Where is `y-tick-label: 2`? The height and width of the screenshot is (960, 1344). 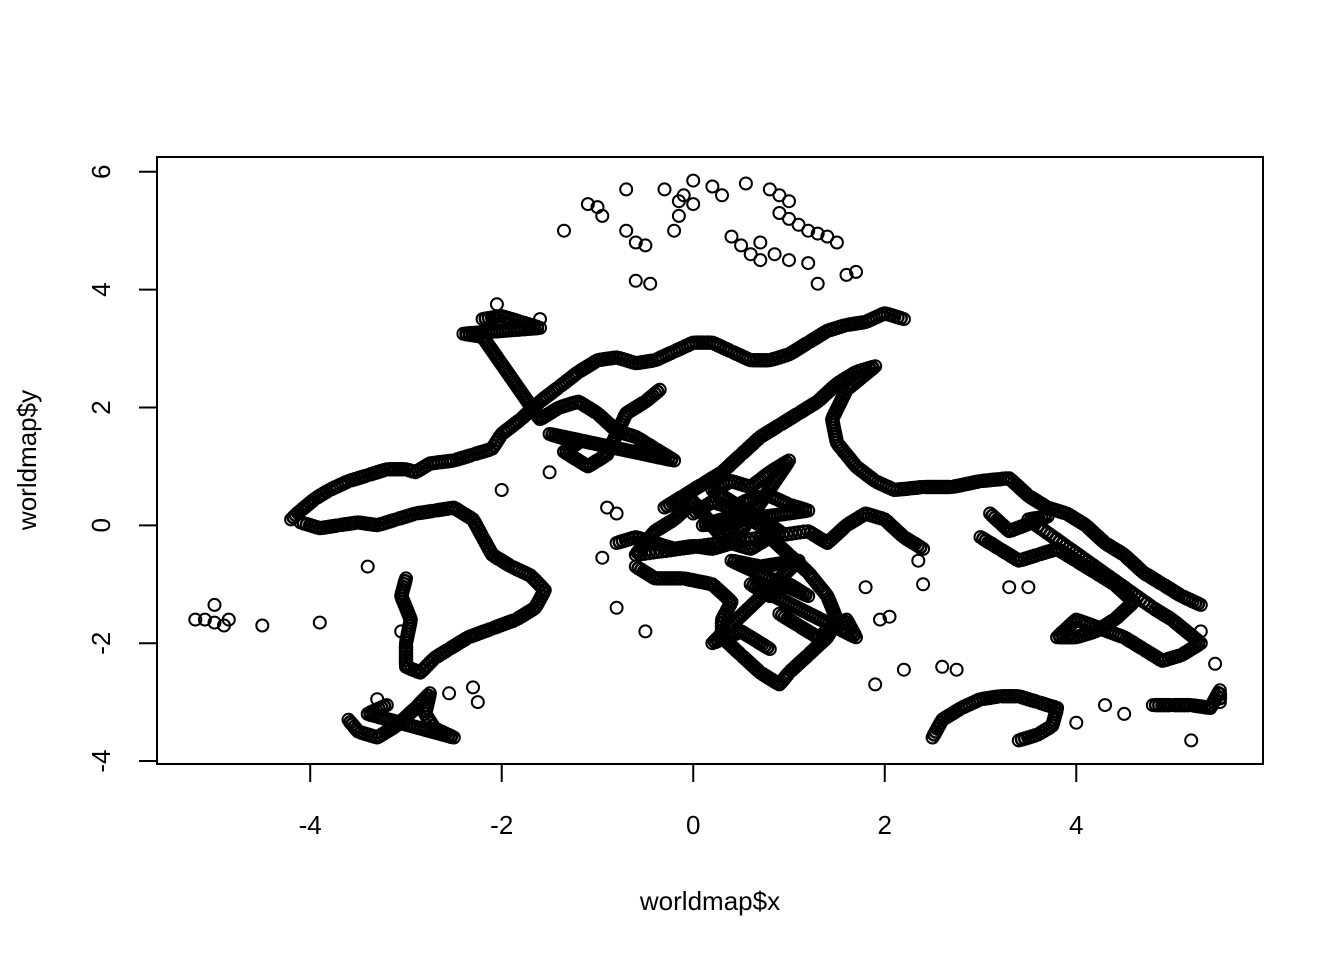 y-tick-label: 2 is located at coordinates (101, 407).